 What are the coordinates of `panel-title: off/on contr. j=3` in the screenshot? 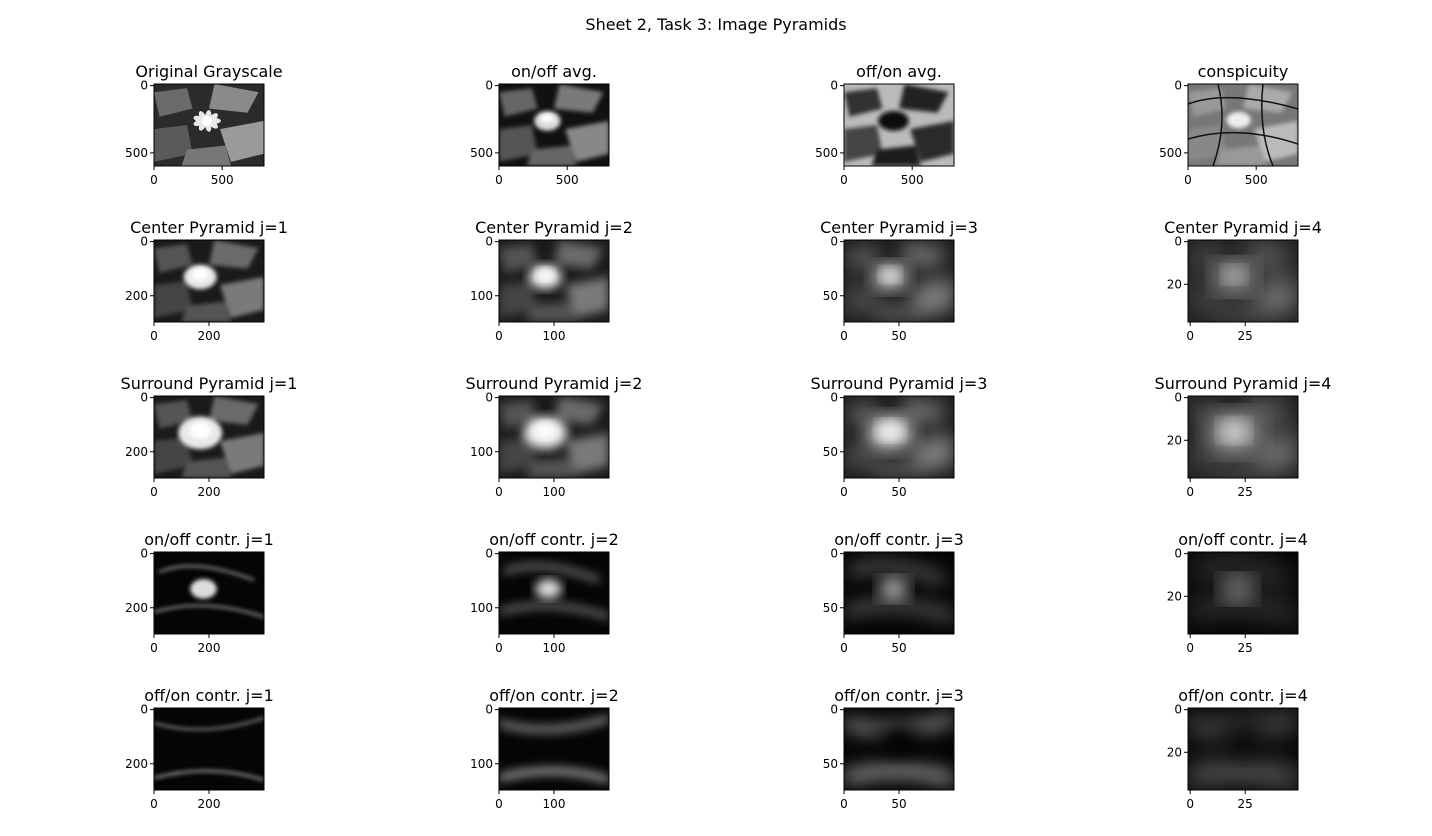 It's located at (899, 695).